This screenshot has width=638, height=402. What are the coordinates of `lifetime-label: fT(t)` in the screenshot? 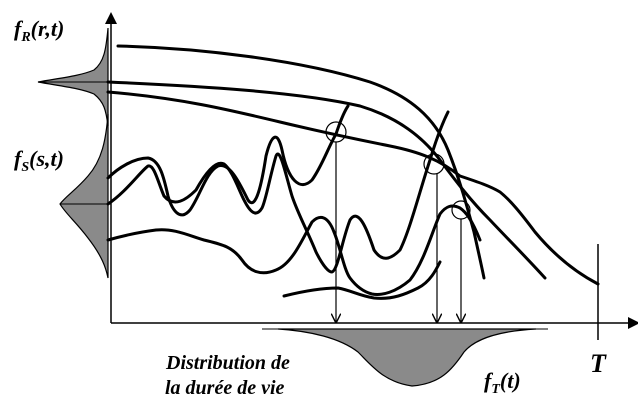 It's located at (502, 382).